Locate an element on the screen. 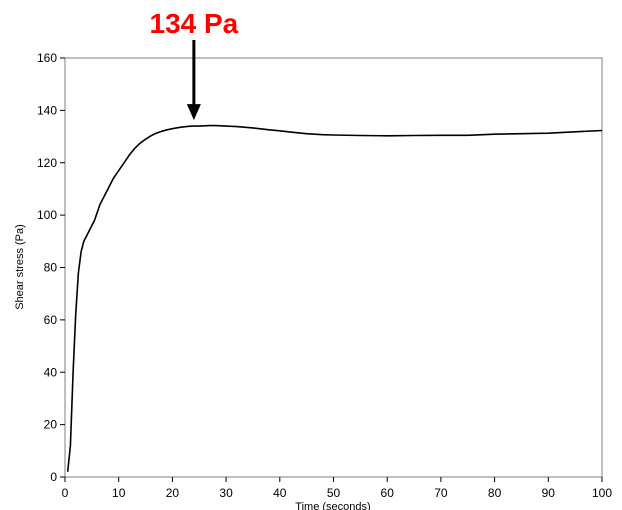 This screenshot has width=622, height=510. y-tick-label: 40 is located at coordinates (51, 372).